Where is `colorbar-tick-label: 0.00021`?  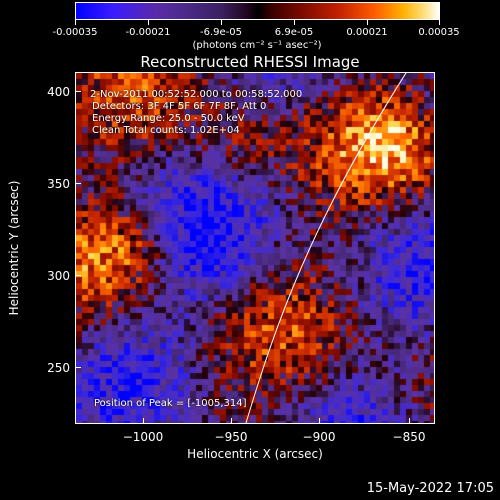
colorbar-tick-label: 0.00021 is located at coordinates (367, 32).